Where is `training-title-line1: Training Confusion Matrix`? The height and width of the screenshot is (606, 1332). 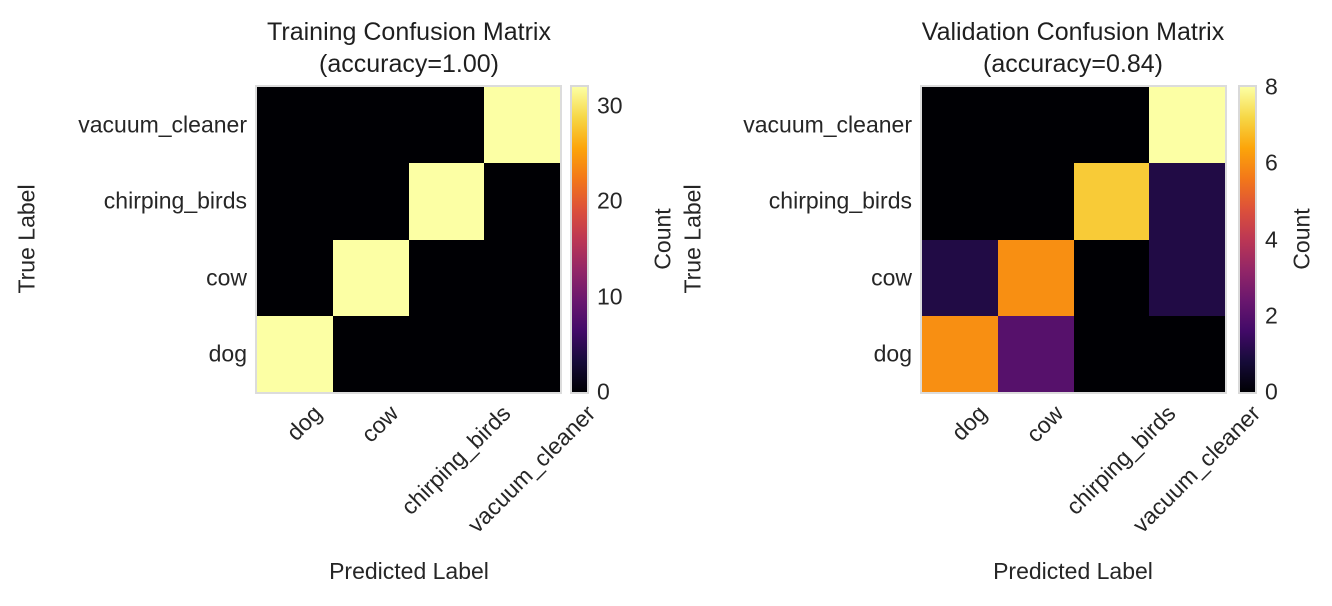
training-title-line1: Training Confusion Matrix is located at coordinates (409, 32).